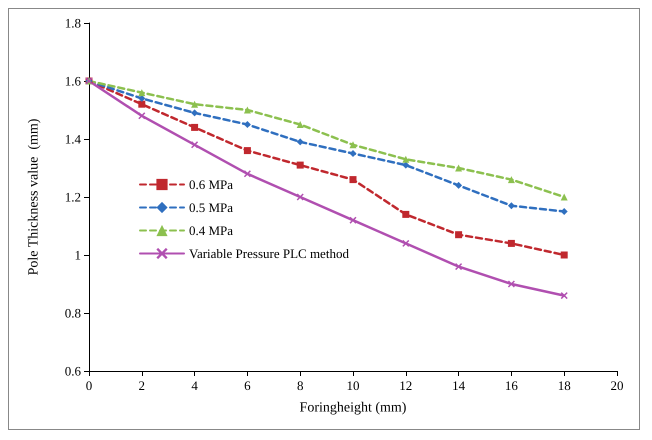 This screenshot has height=440, width=652. What do you see at coordinates (77, 255) in the screenshot?
I see `y-tick-label: 1` at bounding box center [77, 255].